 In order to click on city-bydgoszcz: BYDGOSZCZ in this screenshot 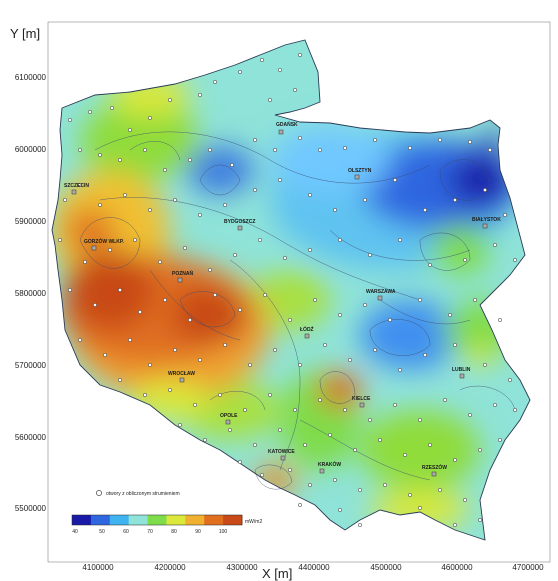, I will do `click(239, 225)`.